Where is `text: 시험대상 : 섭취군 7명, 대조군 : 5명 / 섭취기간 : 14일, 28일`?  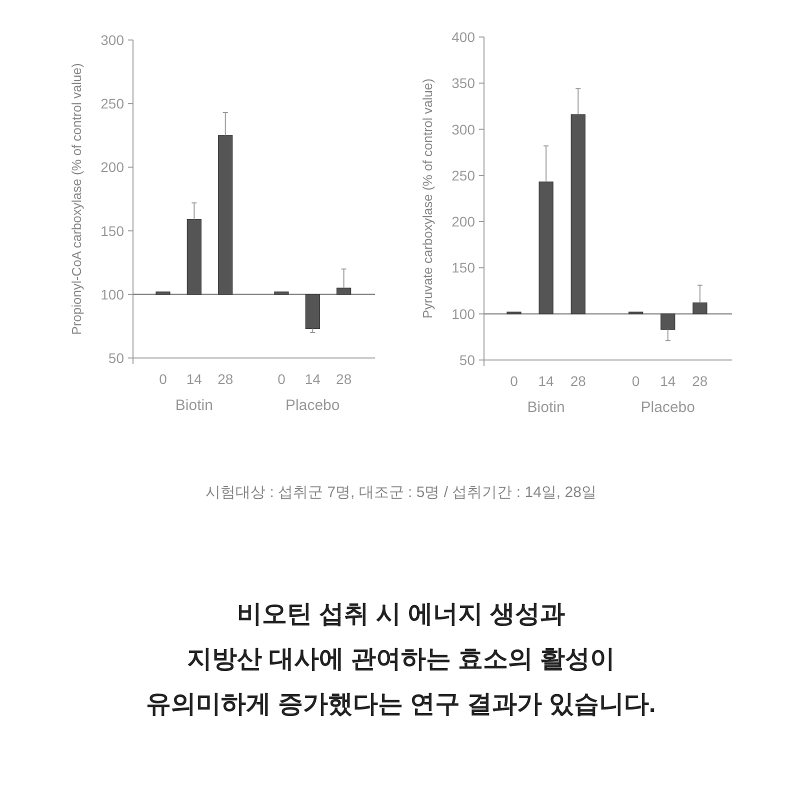
text: 시험대상 : 섭취군 7명, 대조군 : 5명 / 섭취기간 : 14일, 28일 is located at coordinates (401, 492).